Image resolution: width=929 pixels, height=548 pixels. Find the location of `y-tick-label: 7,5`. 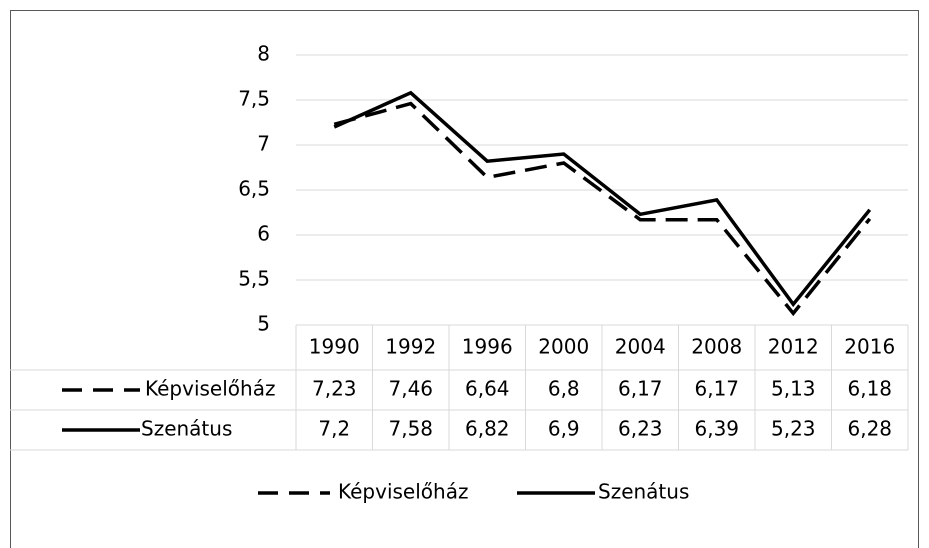

y-tick-label: 7,5 is located at coordinates (254, 99).